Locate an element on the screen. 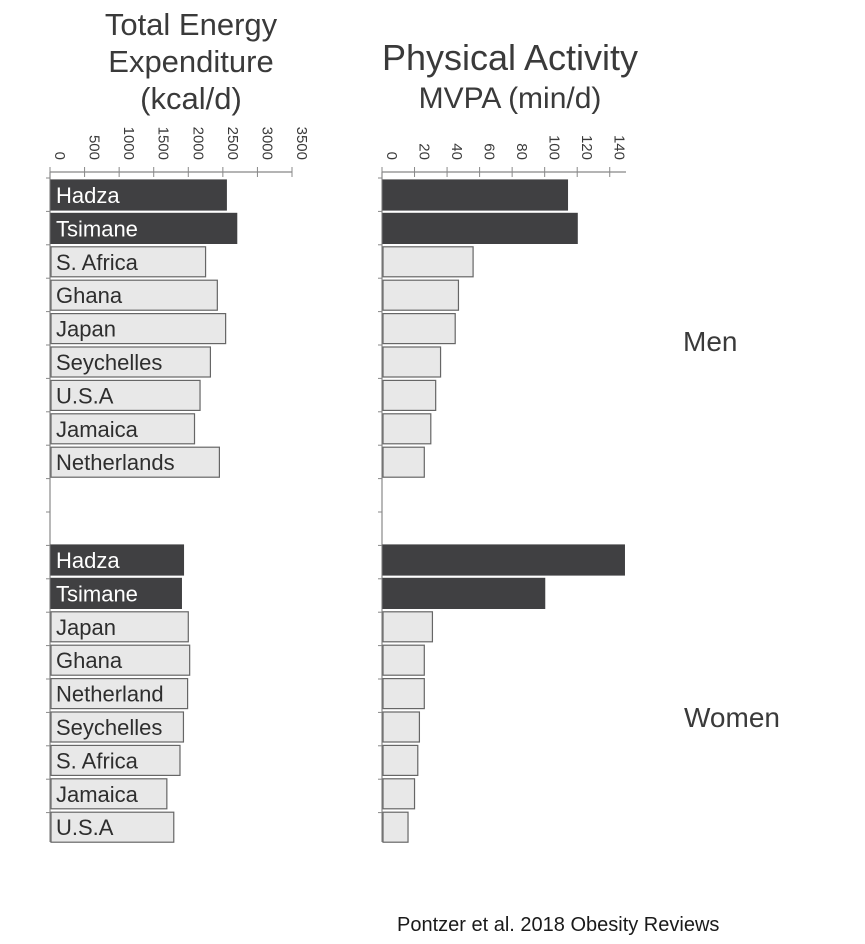  tee-men-category-label: Japan is located at coordinates (86, 329).